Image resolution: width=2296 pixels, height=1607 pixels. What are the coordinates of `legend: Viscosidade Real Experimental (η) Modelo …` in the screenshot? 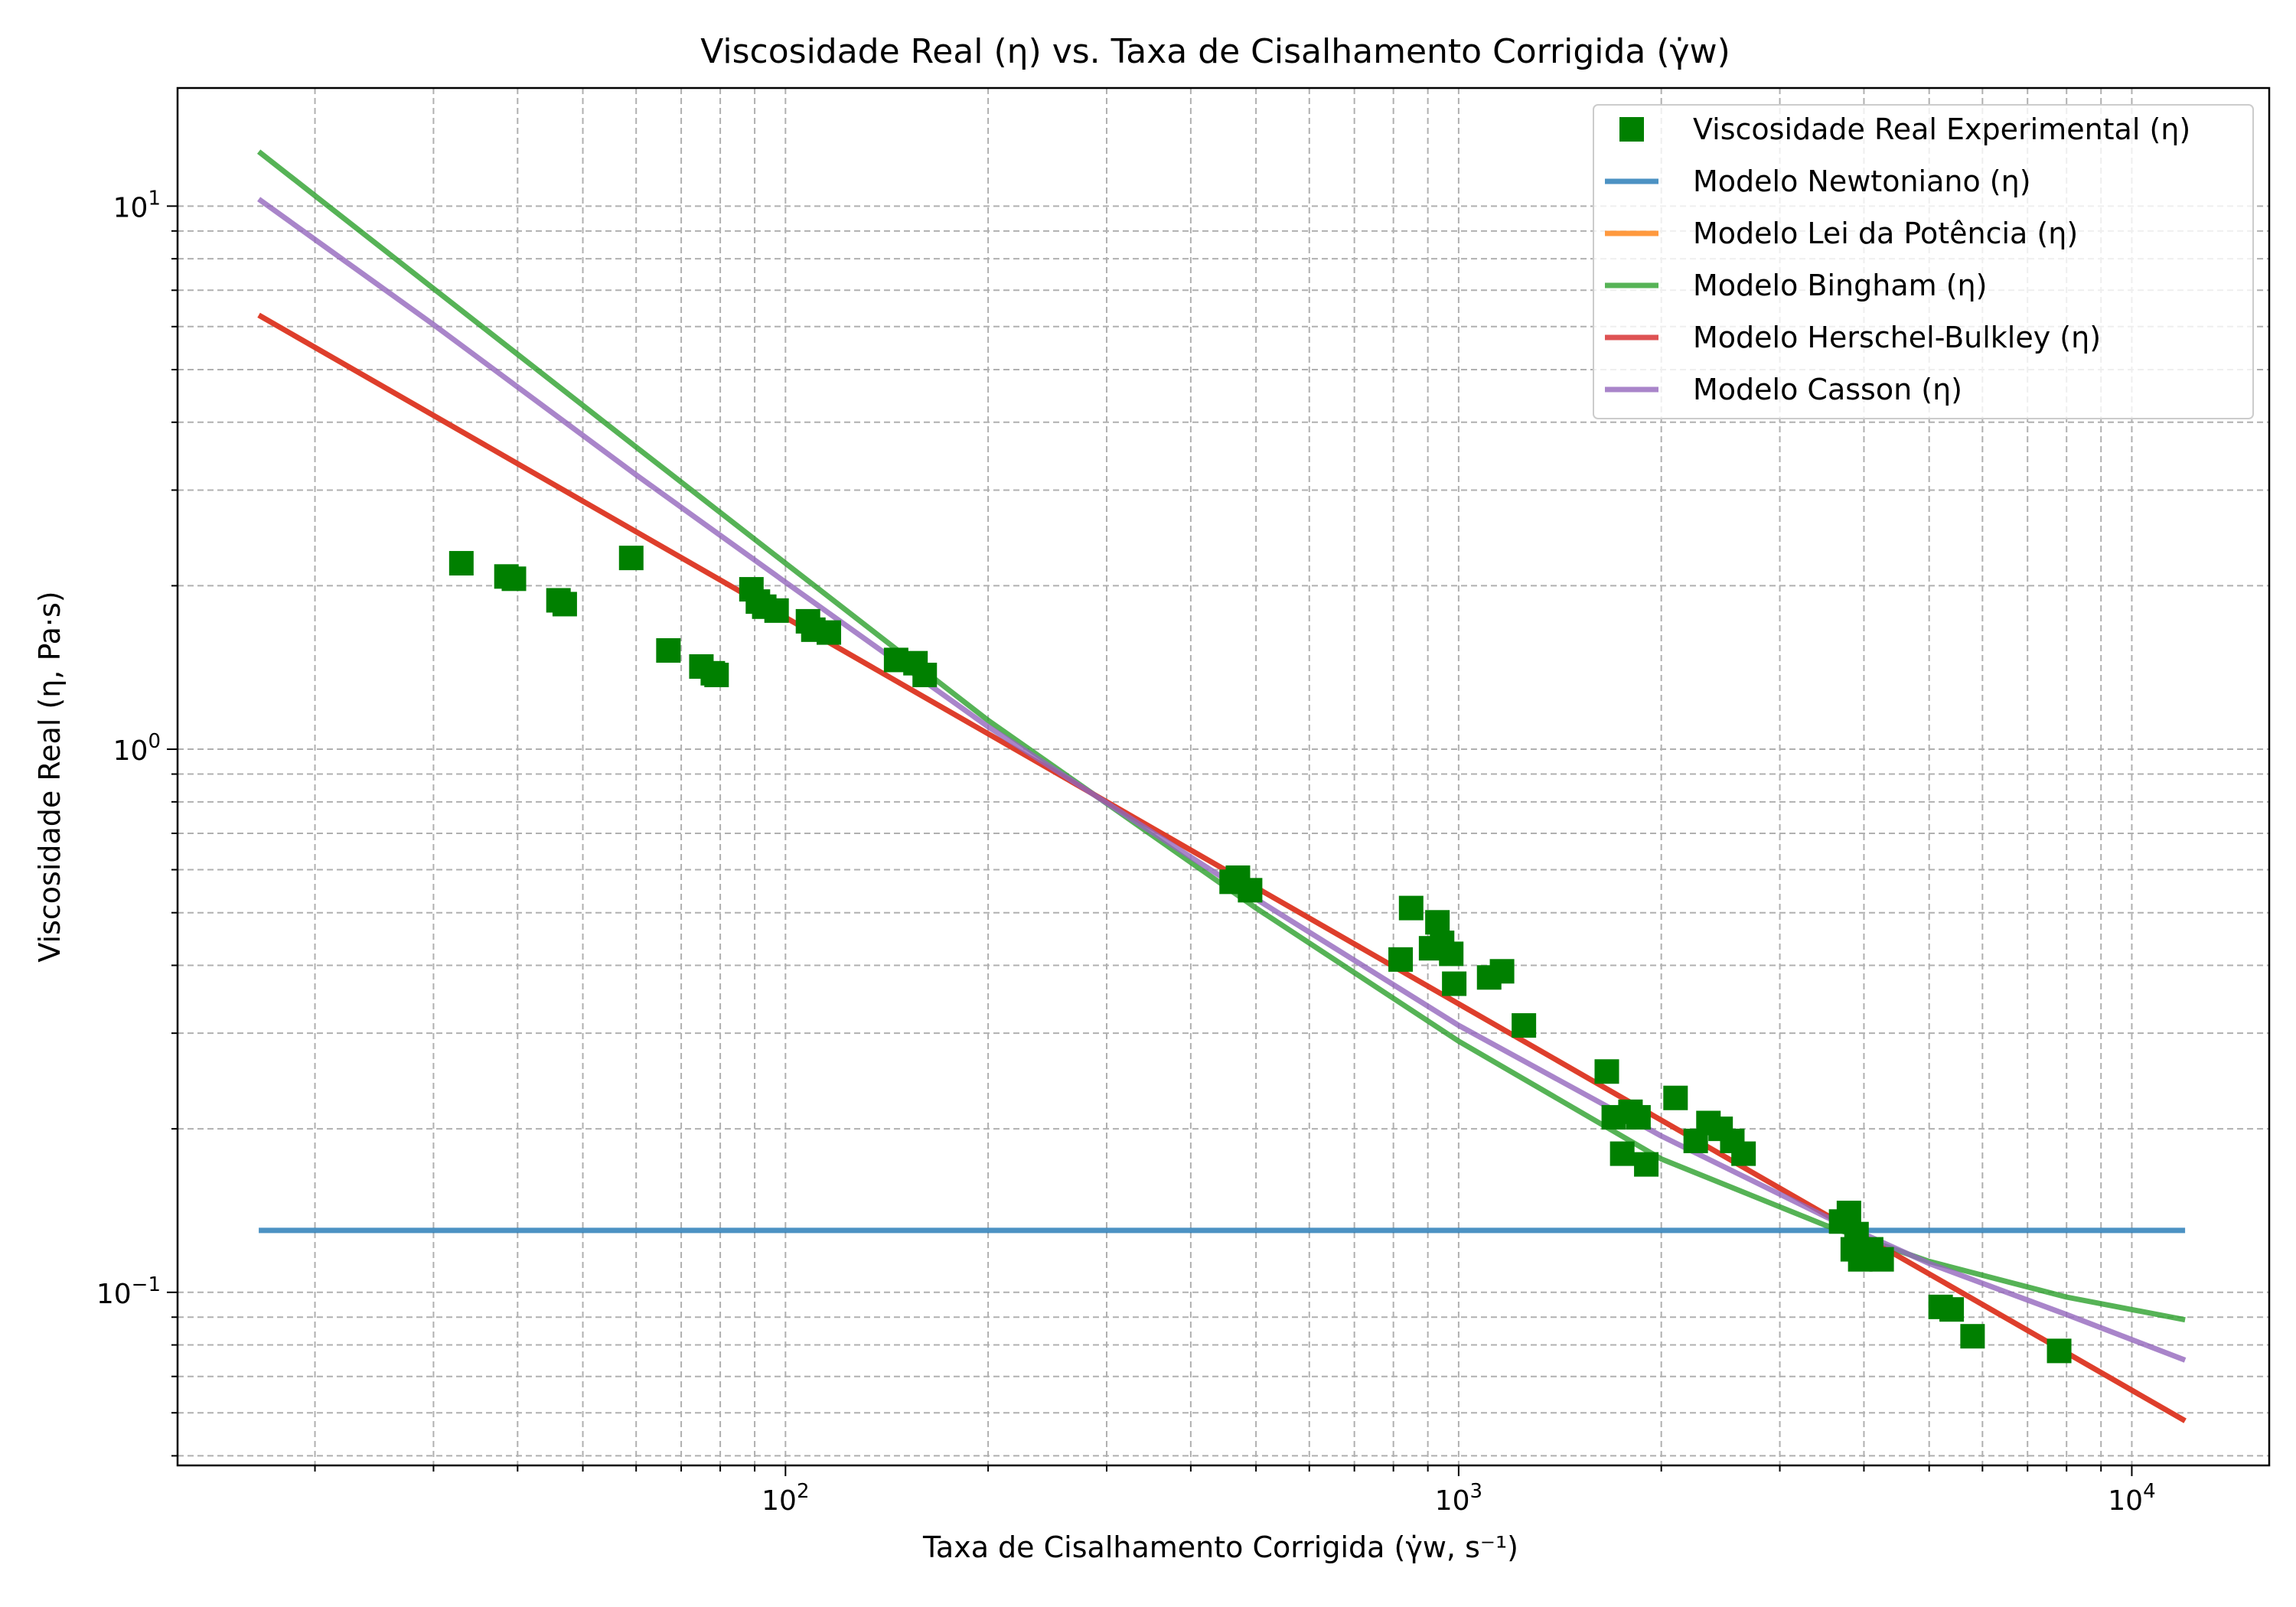 It's located at (1923, 262).